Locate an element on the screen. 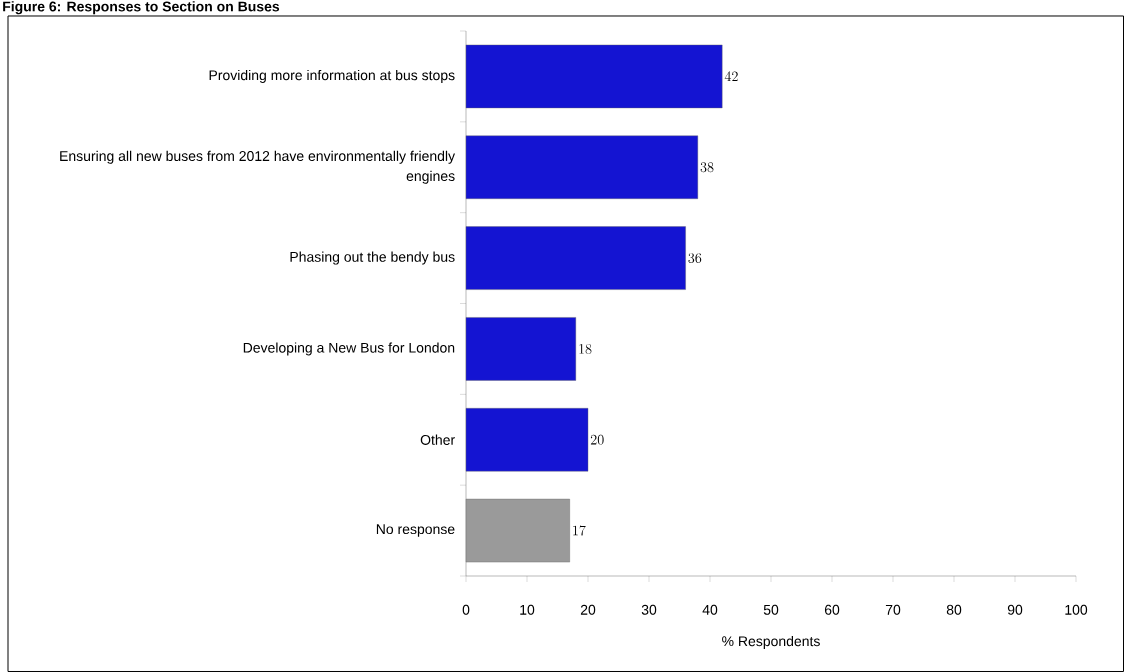  y-tick-label: Providing more information at bus stops is located at coordinates (332, 76).